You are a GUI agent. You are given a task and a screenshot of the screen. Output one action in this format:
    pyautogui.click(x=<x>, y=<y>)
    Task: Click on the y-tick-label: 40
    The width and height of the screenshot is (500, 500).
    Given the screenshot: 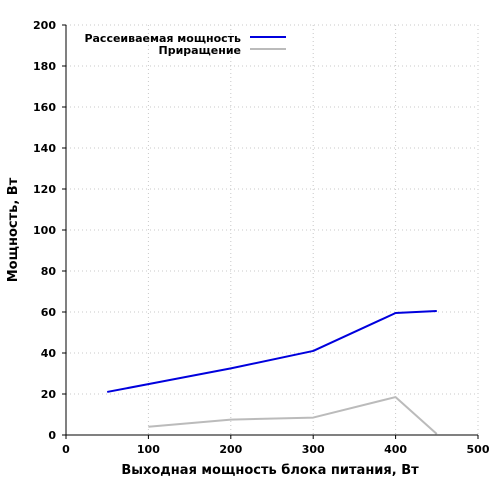 What is the action you would take?
    pyautogui.click(x=49, y=353)
    